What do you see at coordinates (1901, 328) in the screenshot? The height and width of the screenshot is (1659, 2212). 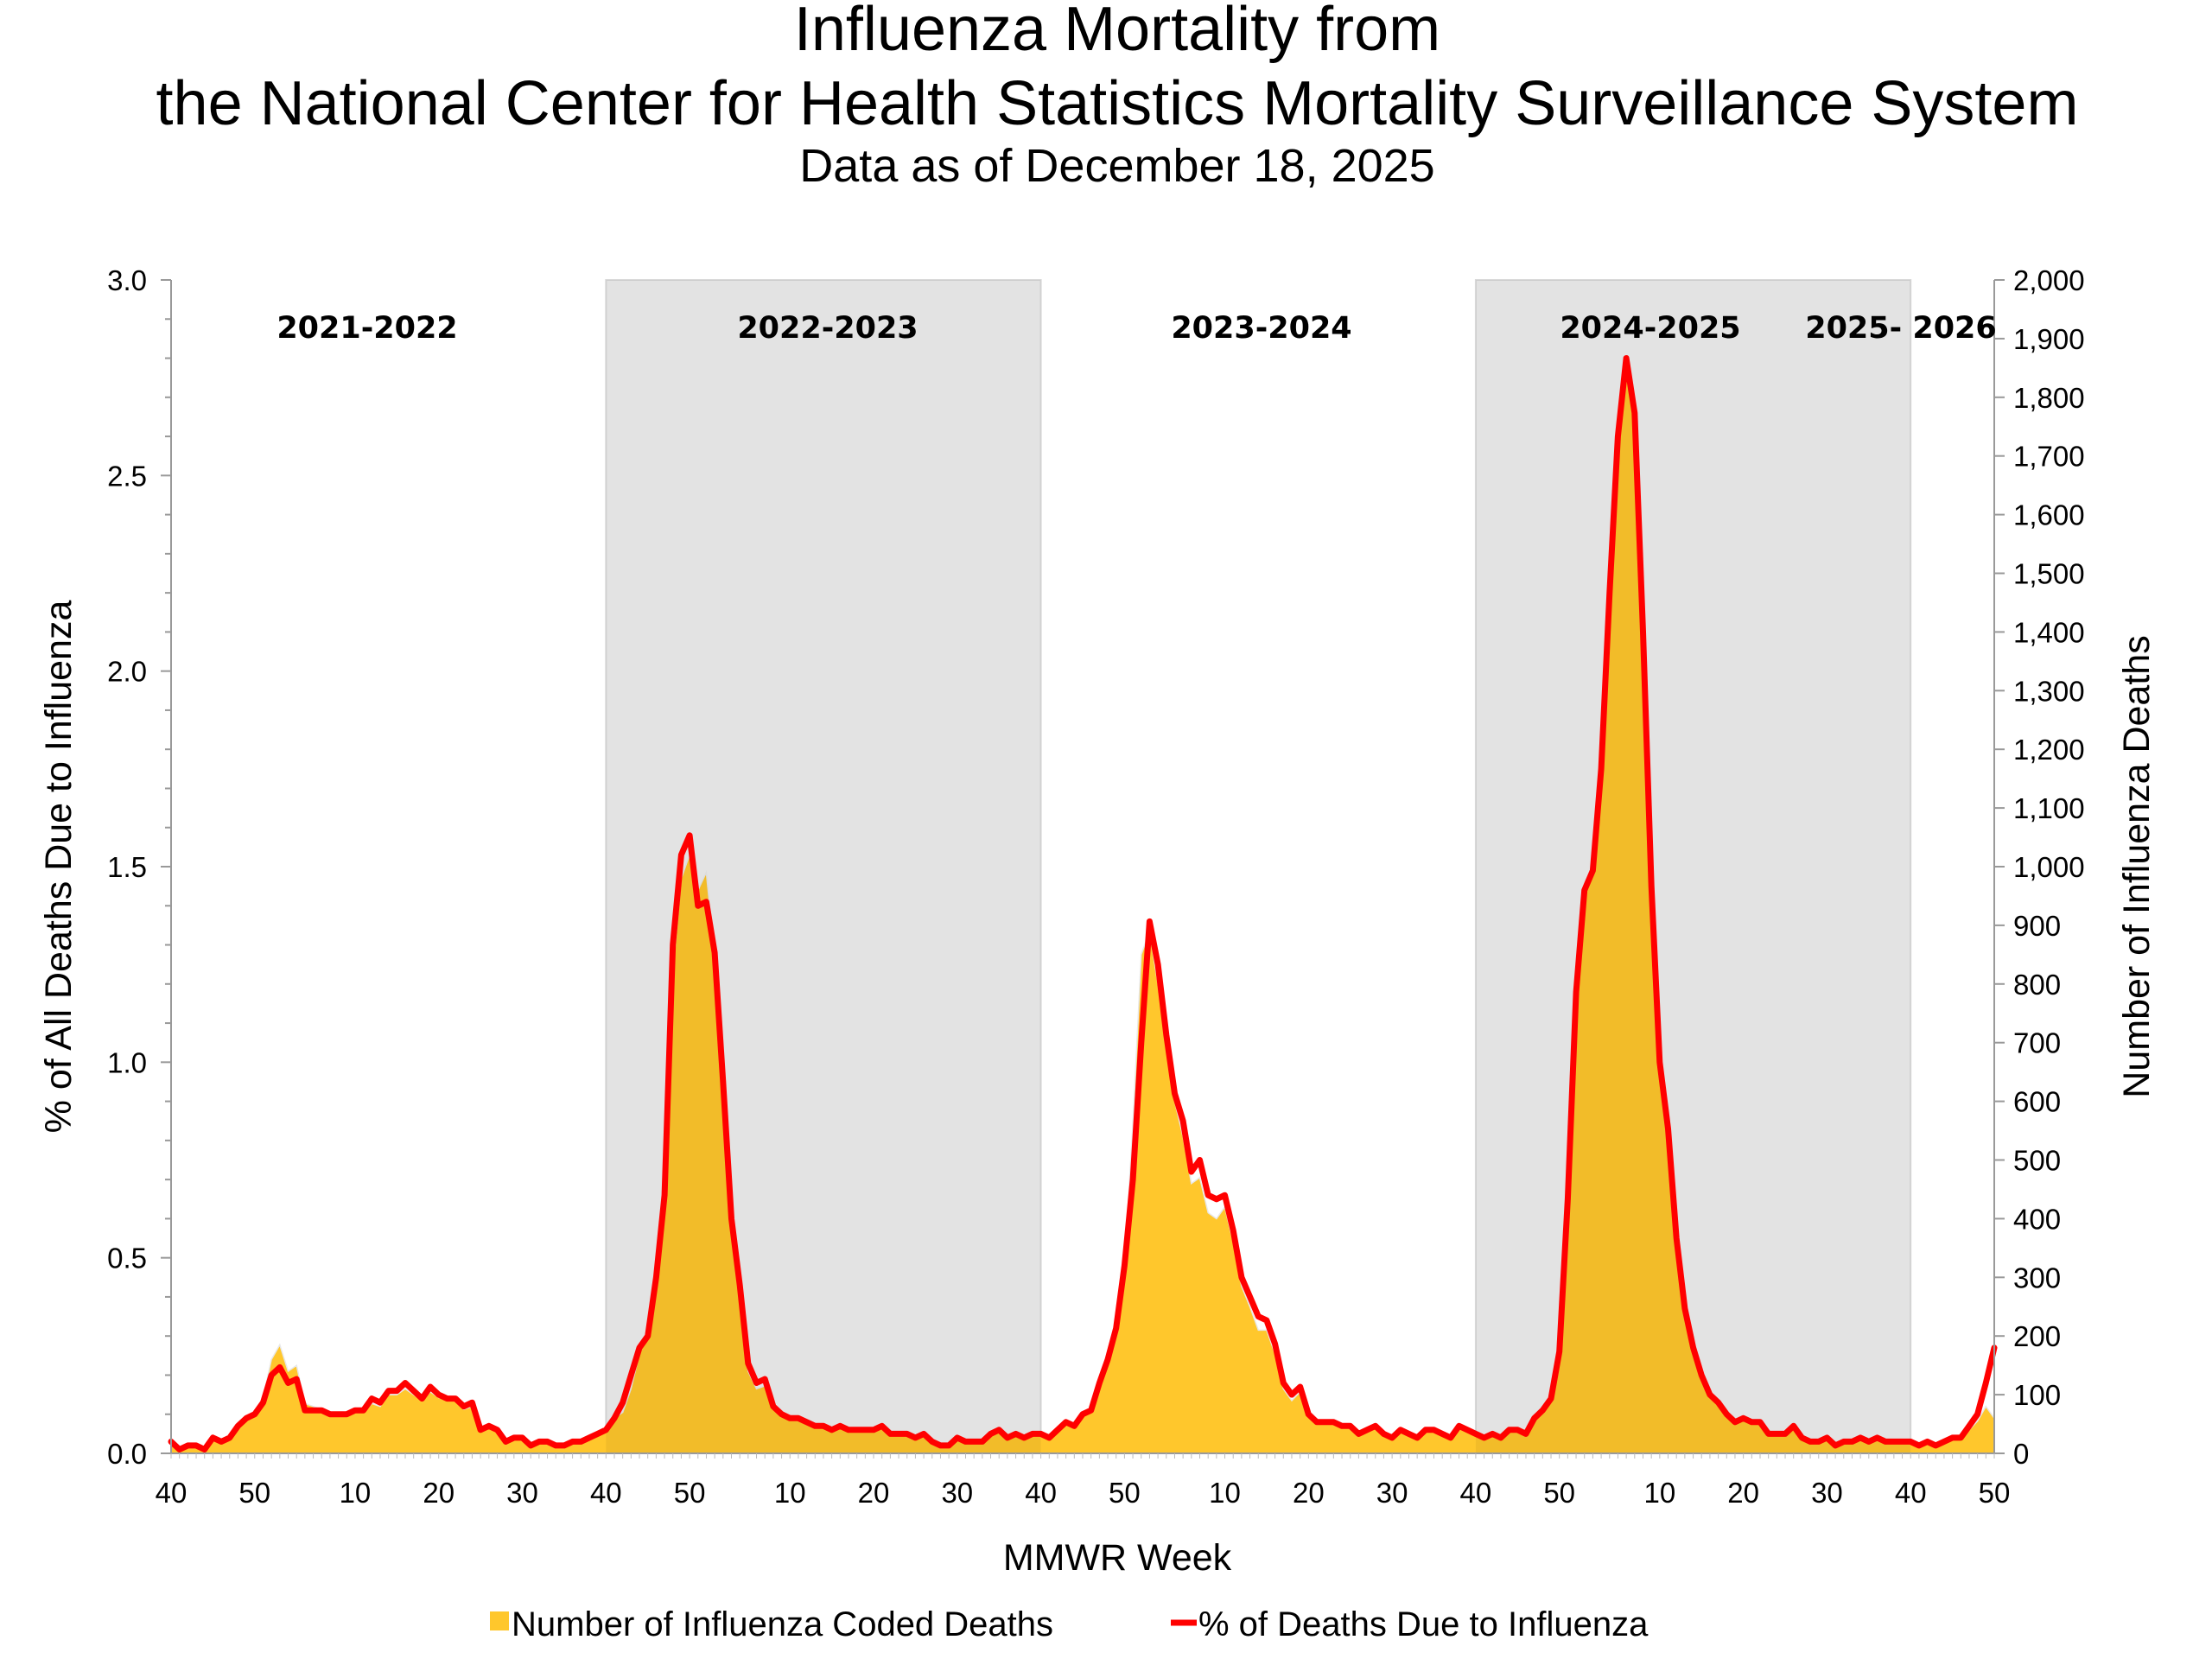 I see `season-label: 2025- 2026` at bounding box center [1901, 328].